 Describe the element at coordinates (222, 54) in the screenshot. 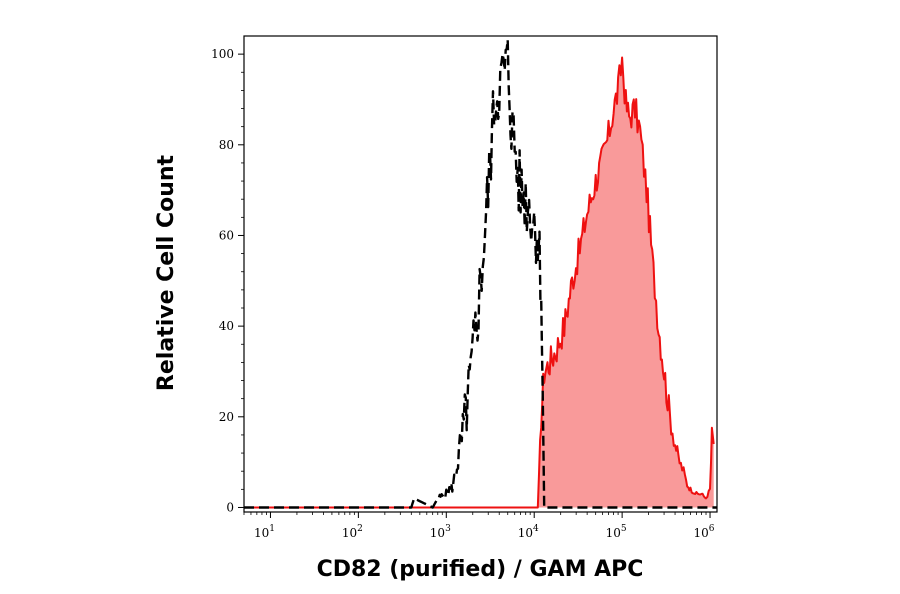

I see `y-tick-label: 100` at that location.